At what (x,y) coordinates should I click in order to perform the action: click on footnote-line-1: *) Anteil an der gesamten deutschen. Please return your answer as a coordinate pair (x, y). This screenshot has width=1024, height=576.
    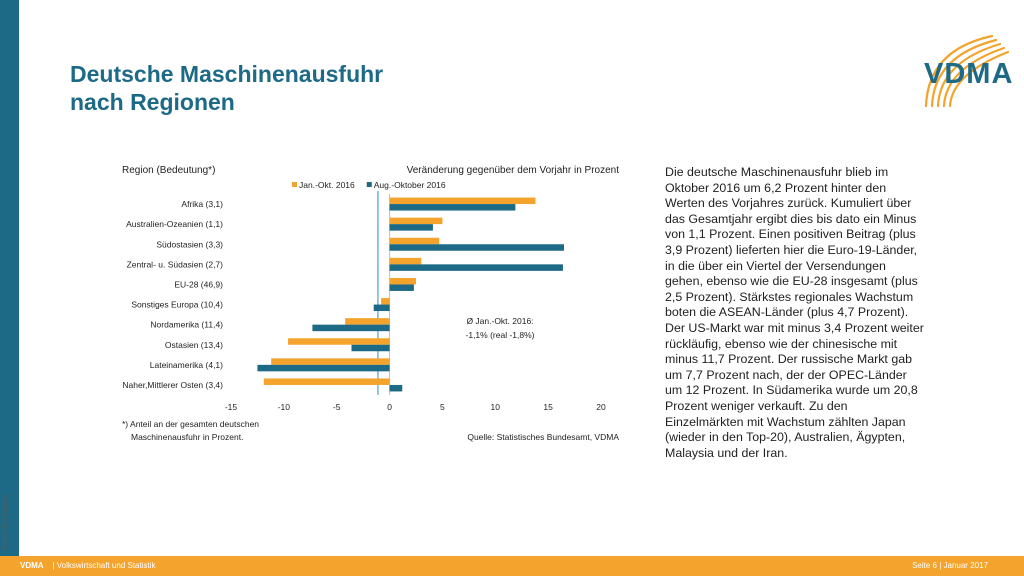
    Looking at the image, I should click on (190, 424).